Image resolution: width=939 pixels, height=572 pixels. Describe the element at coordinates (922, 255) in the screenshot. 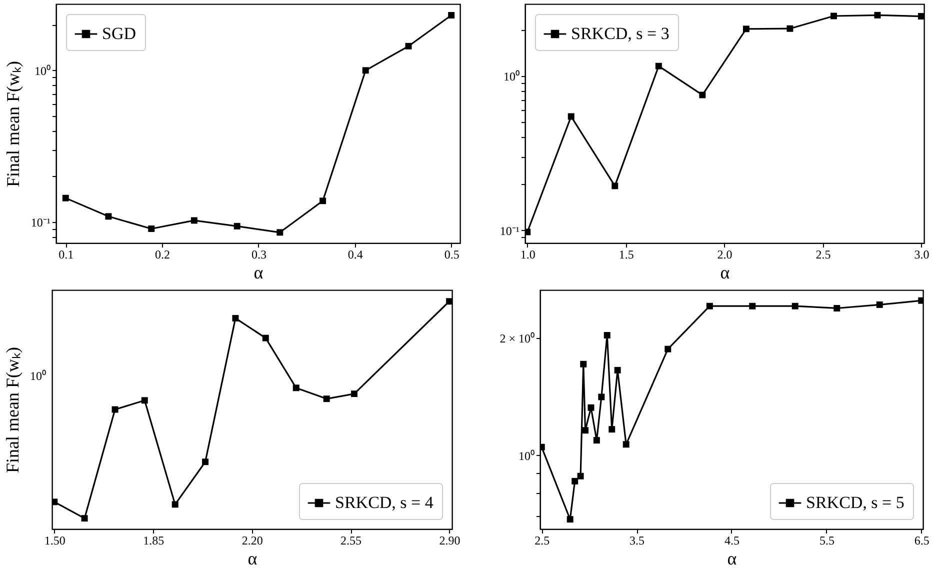

I see `x-tick-label: 3.0` at that location.